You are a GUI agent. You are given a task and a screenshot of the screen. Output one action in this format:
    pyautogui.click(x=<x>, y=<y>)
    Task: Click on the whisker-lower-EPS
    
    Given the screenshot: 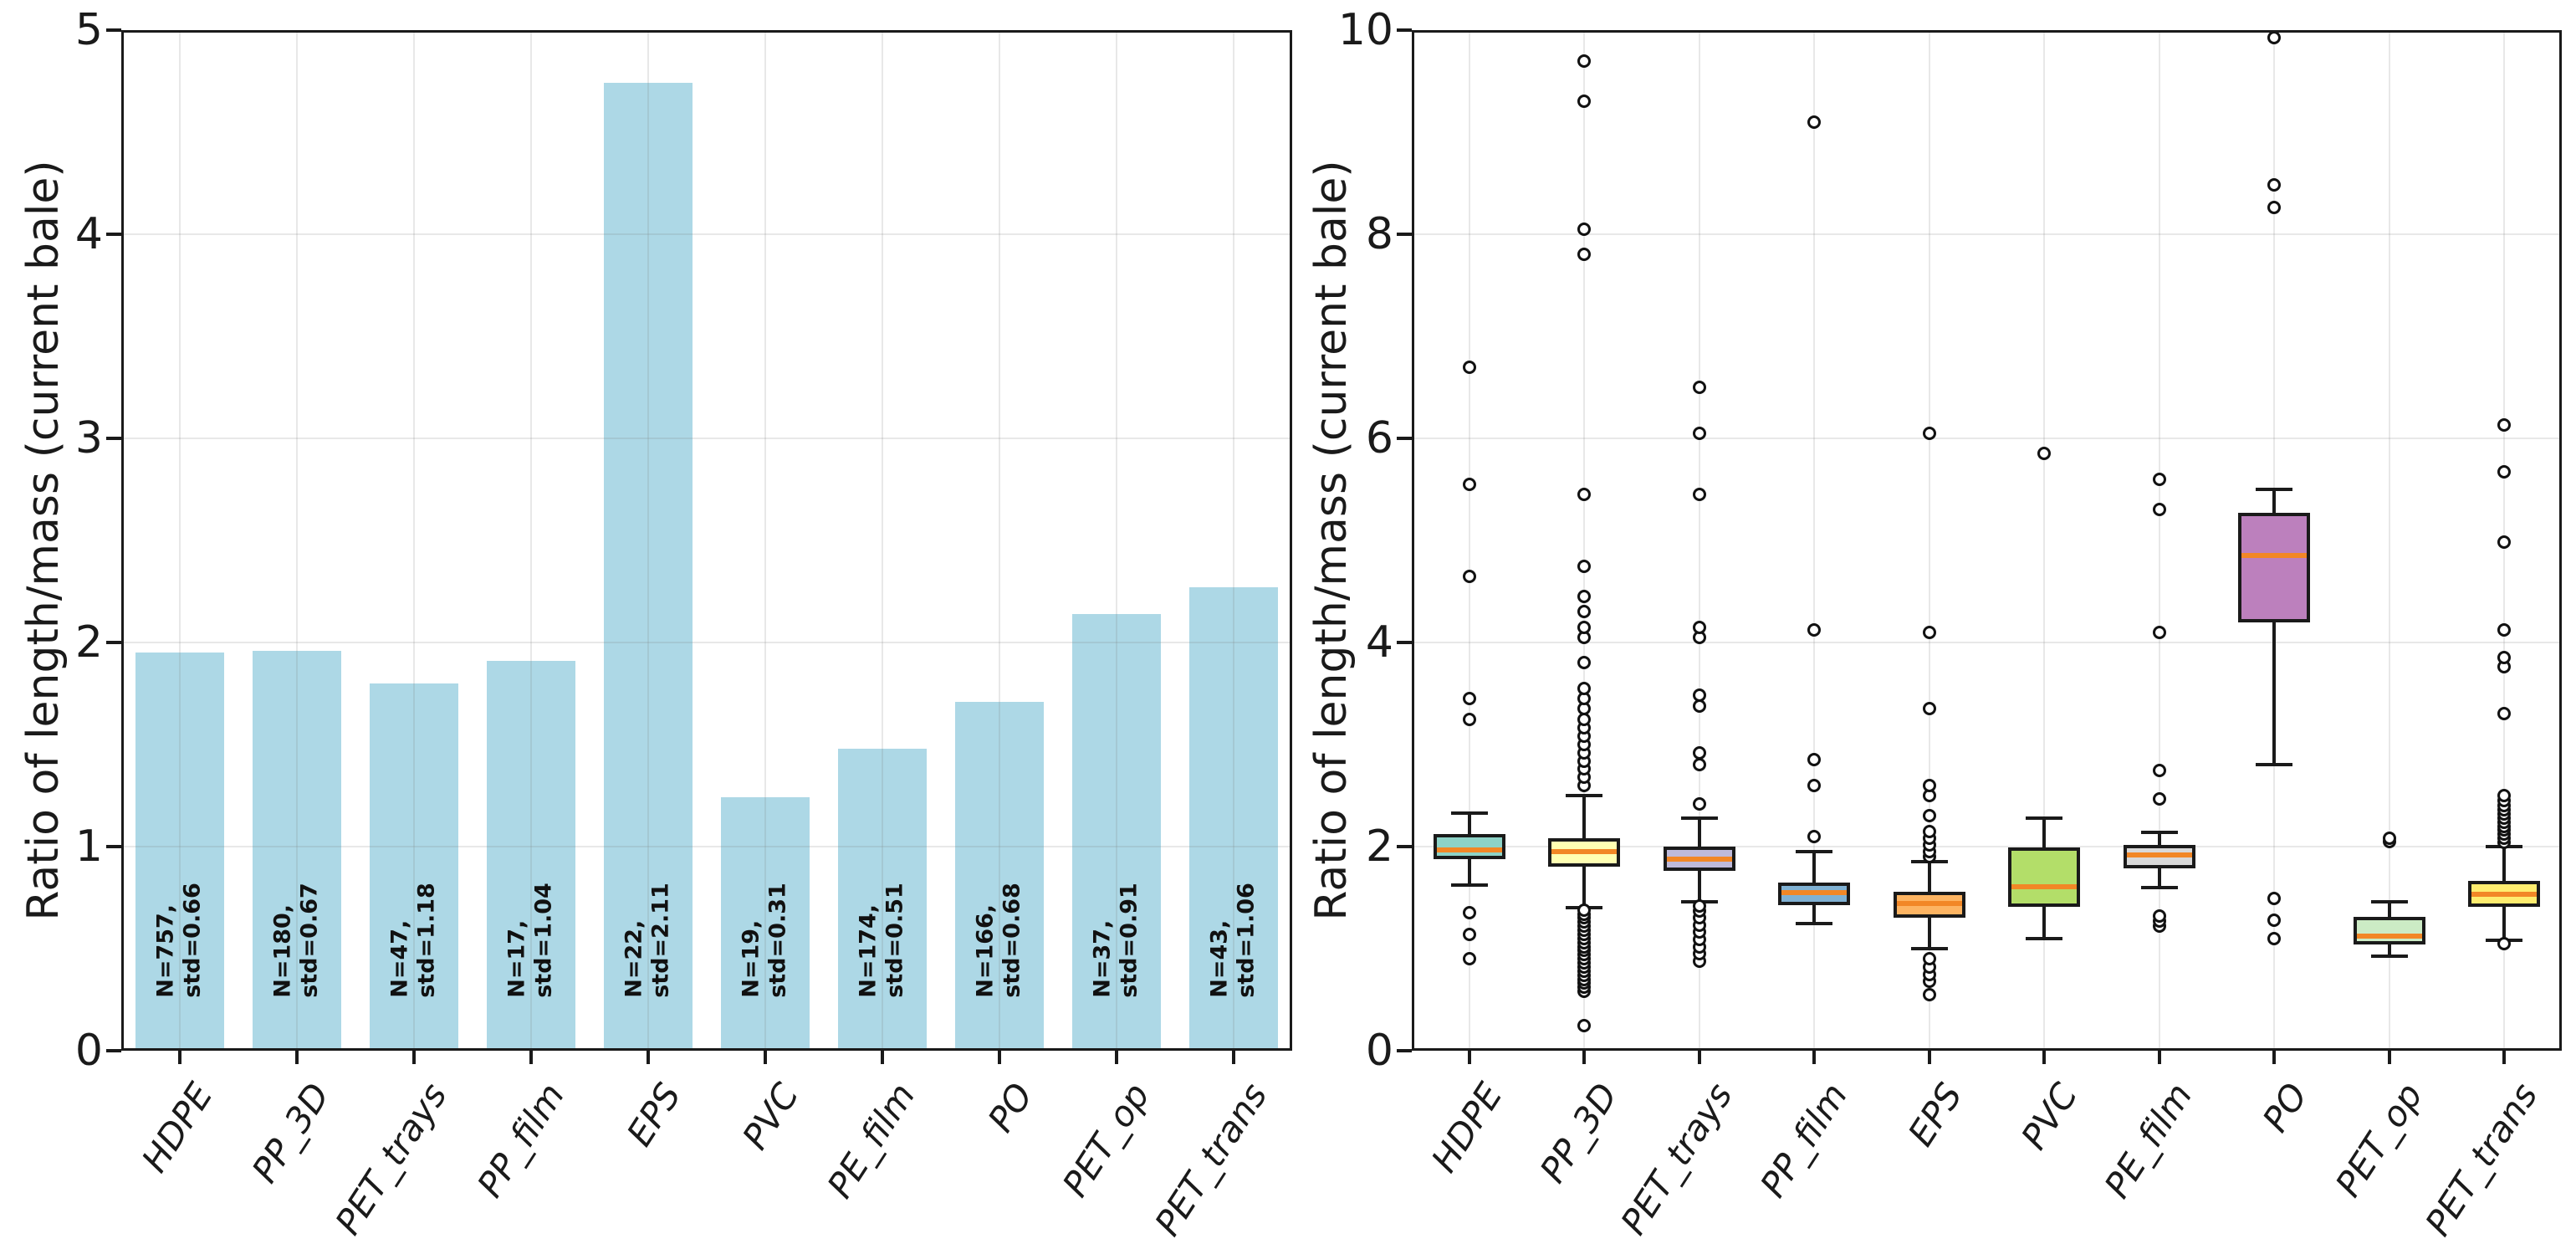 What is the action you would take?
    pyautogui.click(x=1929, y=933)
    